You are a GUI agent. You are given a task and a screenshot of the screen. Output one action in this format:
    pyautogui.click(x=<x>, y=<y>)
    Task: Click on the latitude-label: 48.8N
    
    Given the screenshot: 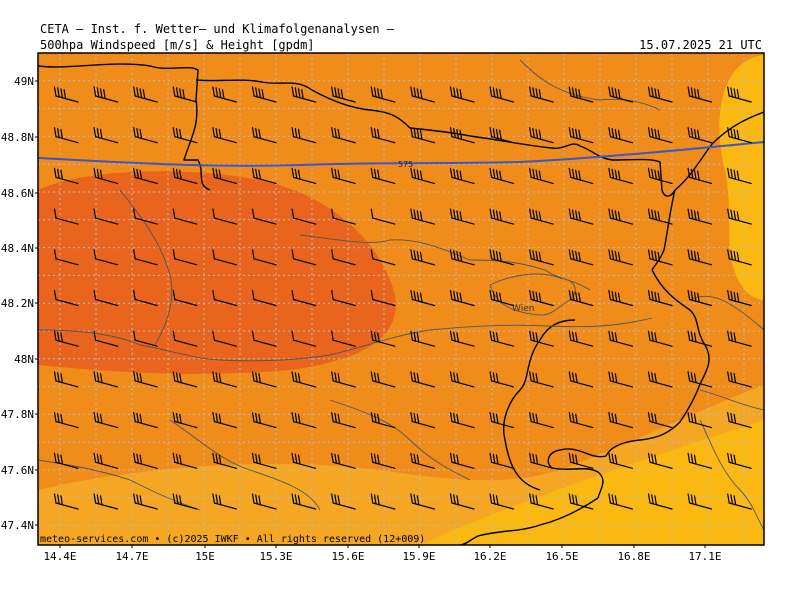 What is the action you would take?
    pyautogui.click(x=17, y=137)
    